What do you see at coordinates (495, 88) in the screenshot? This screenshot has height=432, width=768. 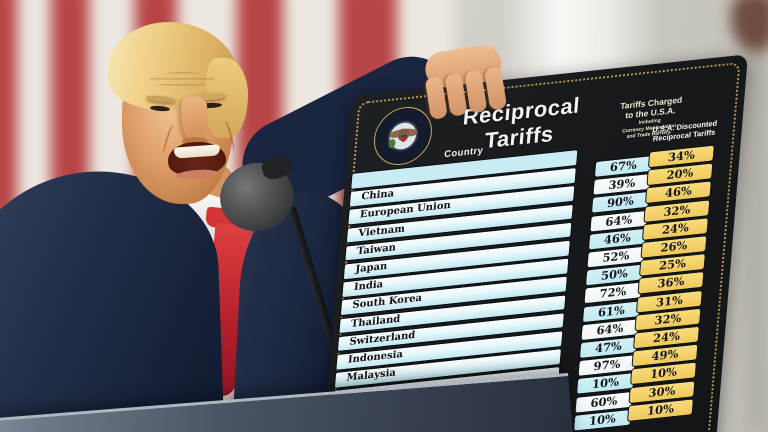 I see `finger` at bounding box center [495, 88].